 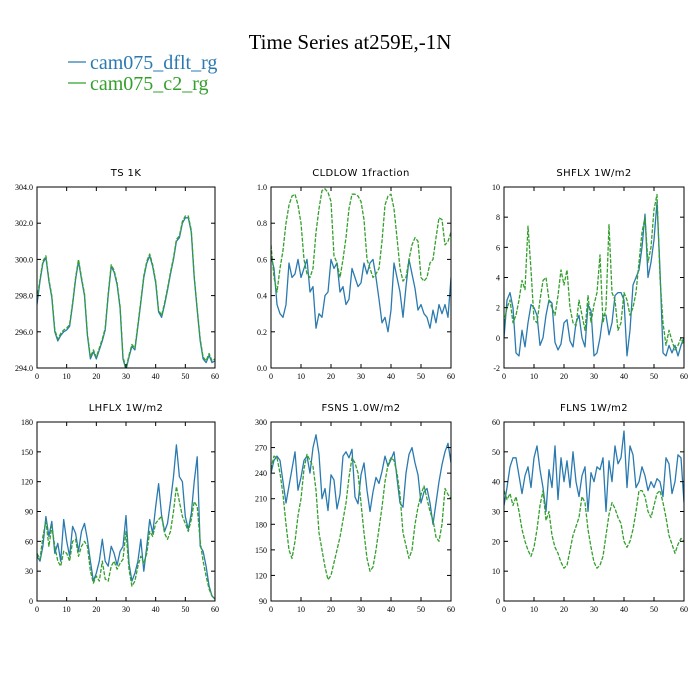 What do you see at coordinates (262, 368) in the screenshot?
I see `y-tick-label: 0.0` at bounding box center [262, 368].